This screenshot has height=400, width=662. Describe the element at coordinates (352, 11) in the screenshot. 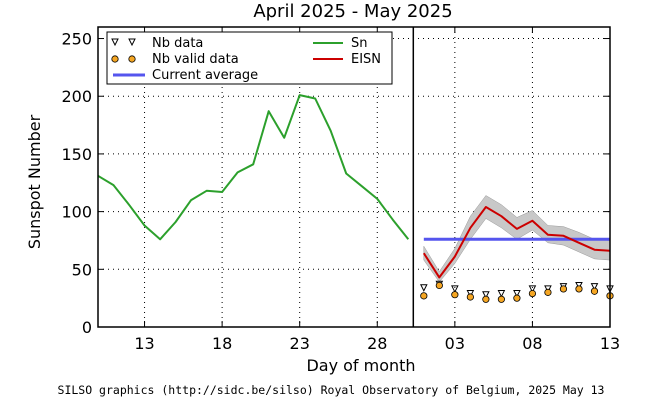

I see `chart-title: April 2025 - May 2025` at that location.